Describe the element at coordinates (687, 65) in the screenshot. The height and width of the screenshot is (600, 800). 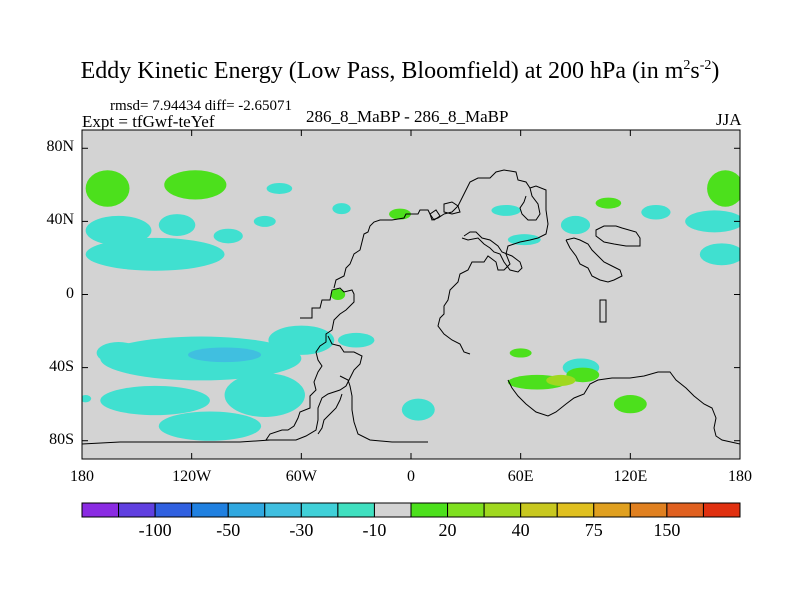
I see `title-exponent-1: 2` at that location.